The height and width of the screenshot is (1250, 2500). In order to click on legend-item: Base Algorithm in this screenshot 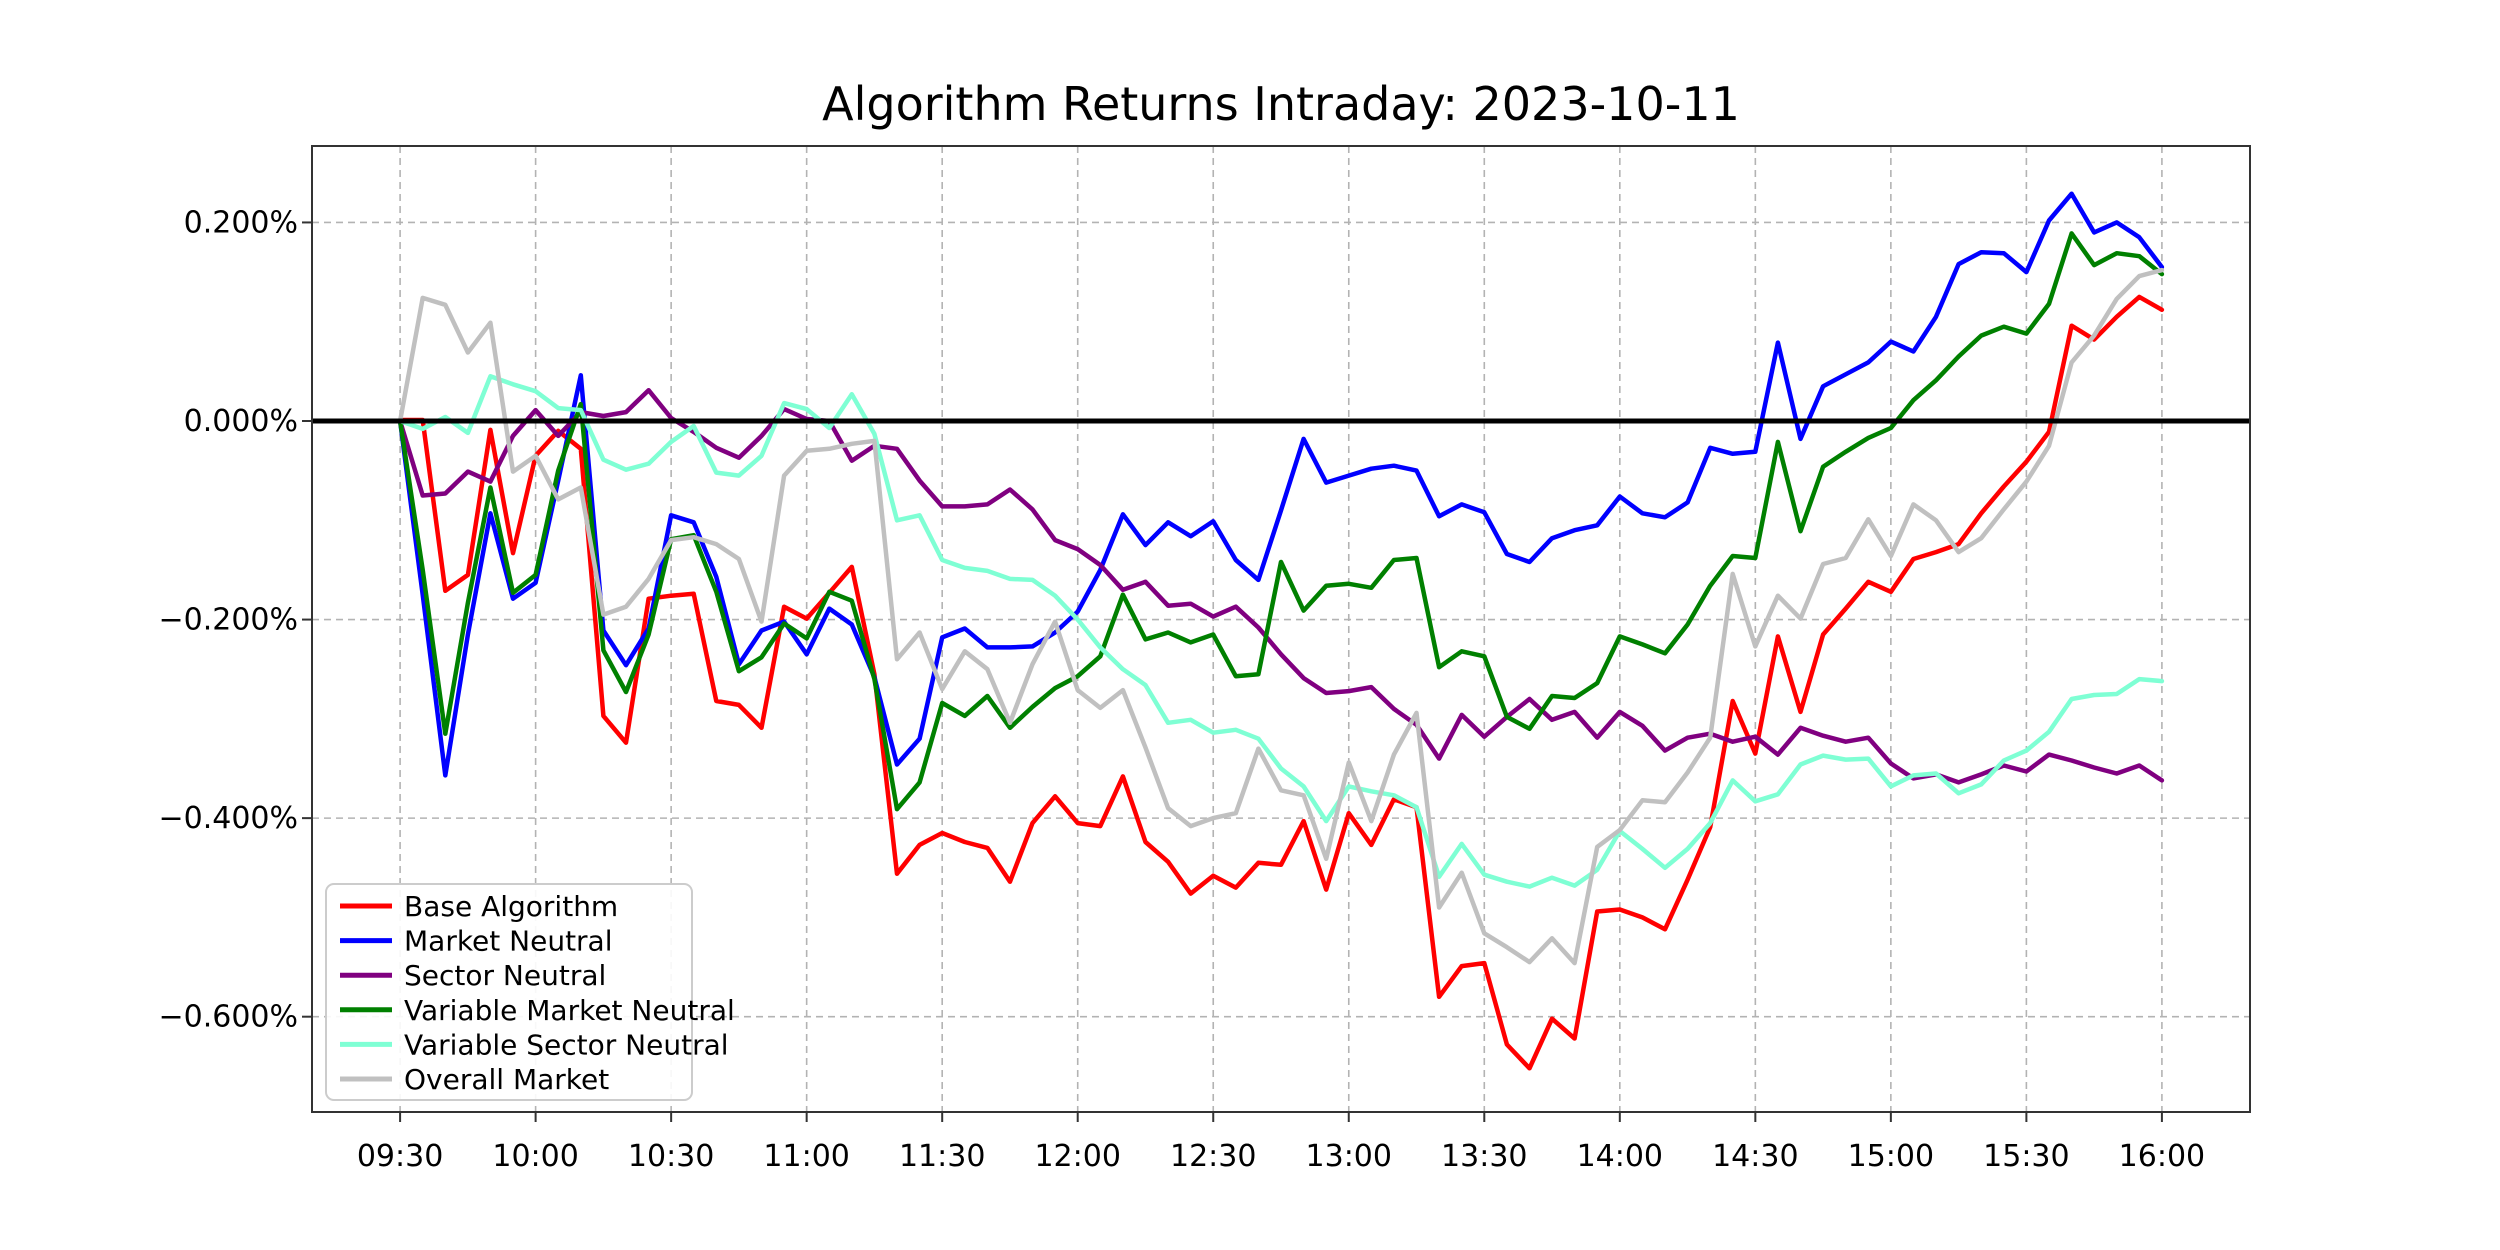, I will do `click(479, 906)`.